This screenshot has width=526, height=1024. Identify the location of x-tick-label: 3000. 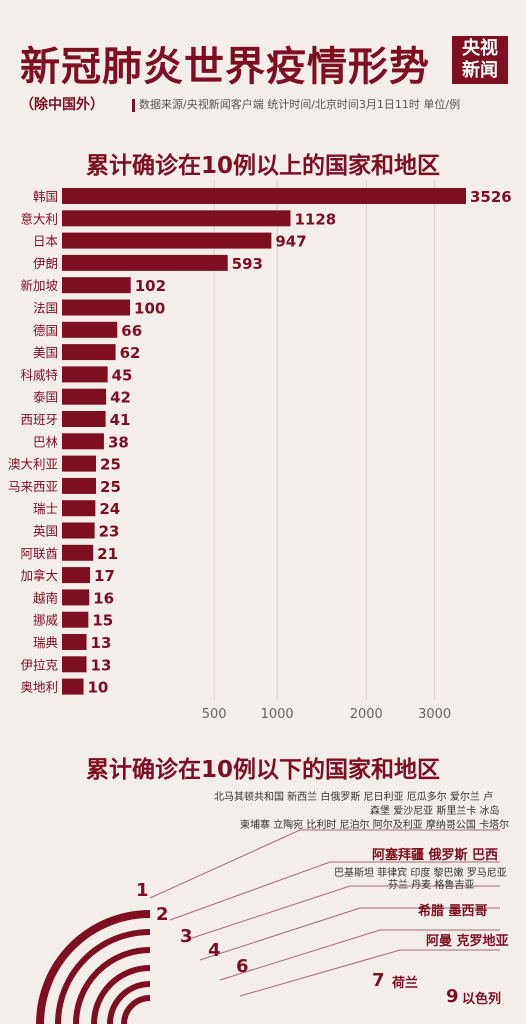
(434, 714).